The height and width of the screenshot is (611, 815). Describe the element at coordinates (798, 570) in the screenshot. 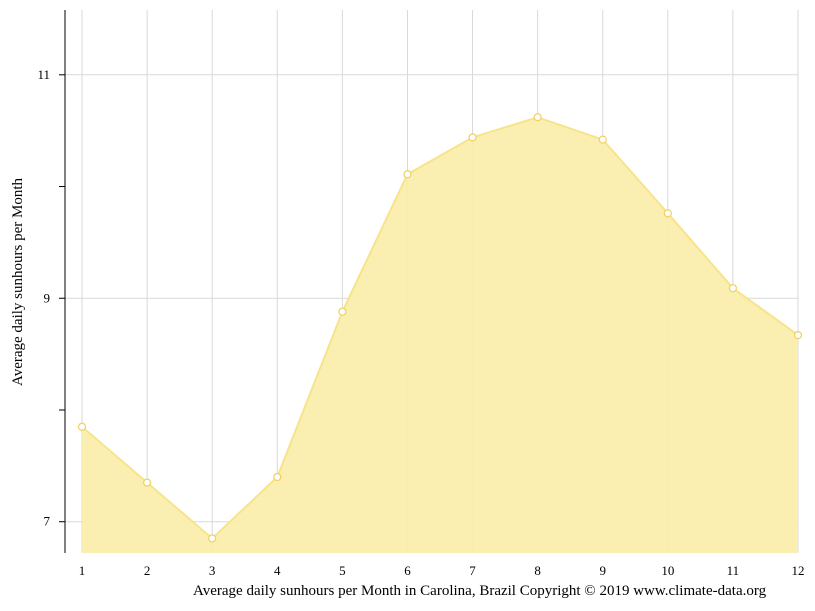

I see `x-tick-label-12: 12` at that location.